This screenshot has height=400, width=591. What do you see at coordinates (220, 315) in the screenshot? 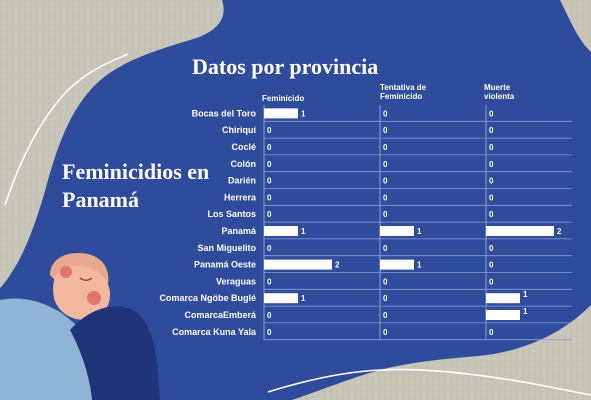
I see `category-label: ComarcaEmberá` at bounding box center [220, 315].